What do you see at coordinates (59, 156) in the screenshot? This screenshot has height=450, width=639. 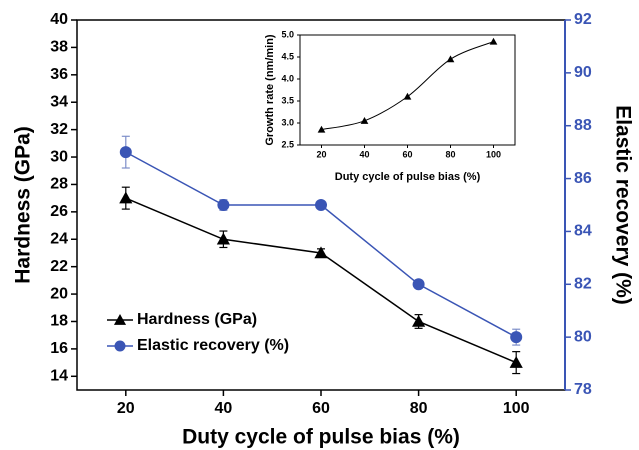 I see `y-tick-label: 30` at bounding box center [59, 156].